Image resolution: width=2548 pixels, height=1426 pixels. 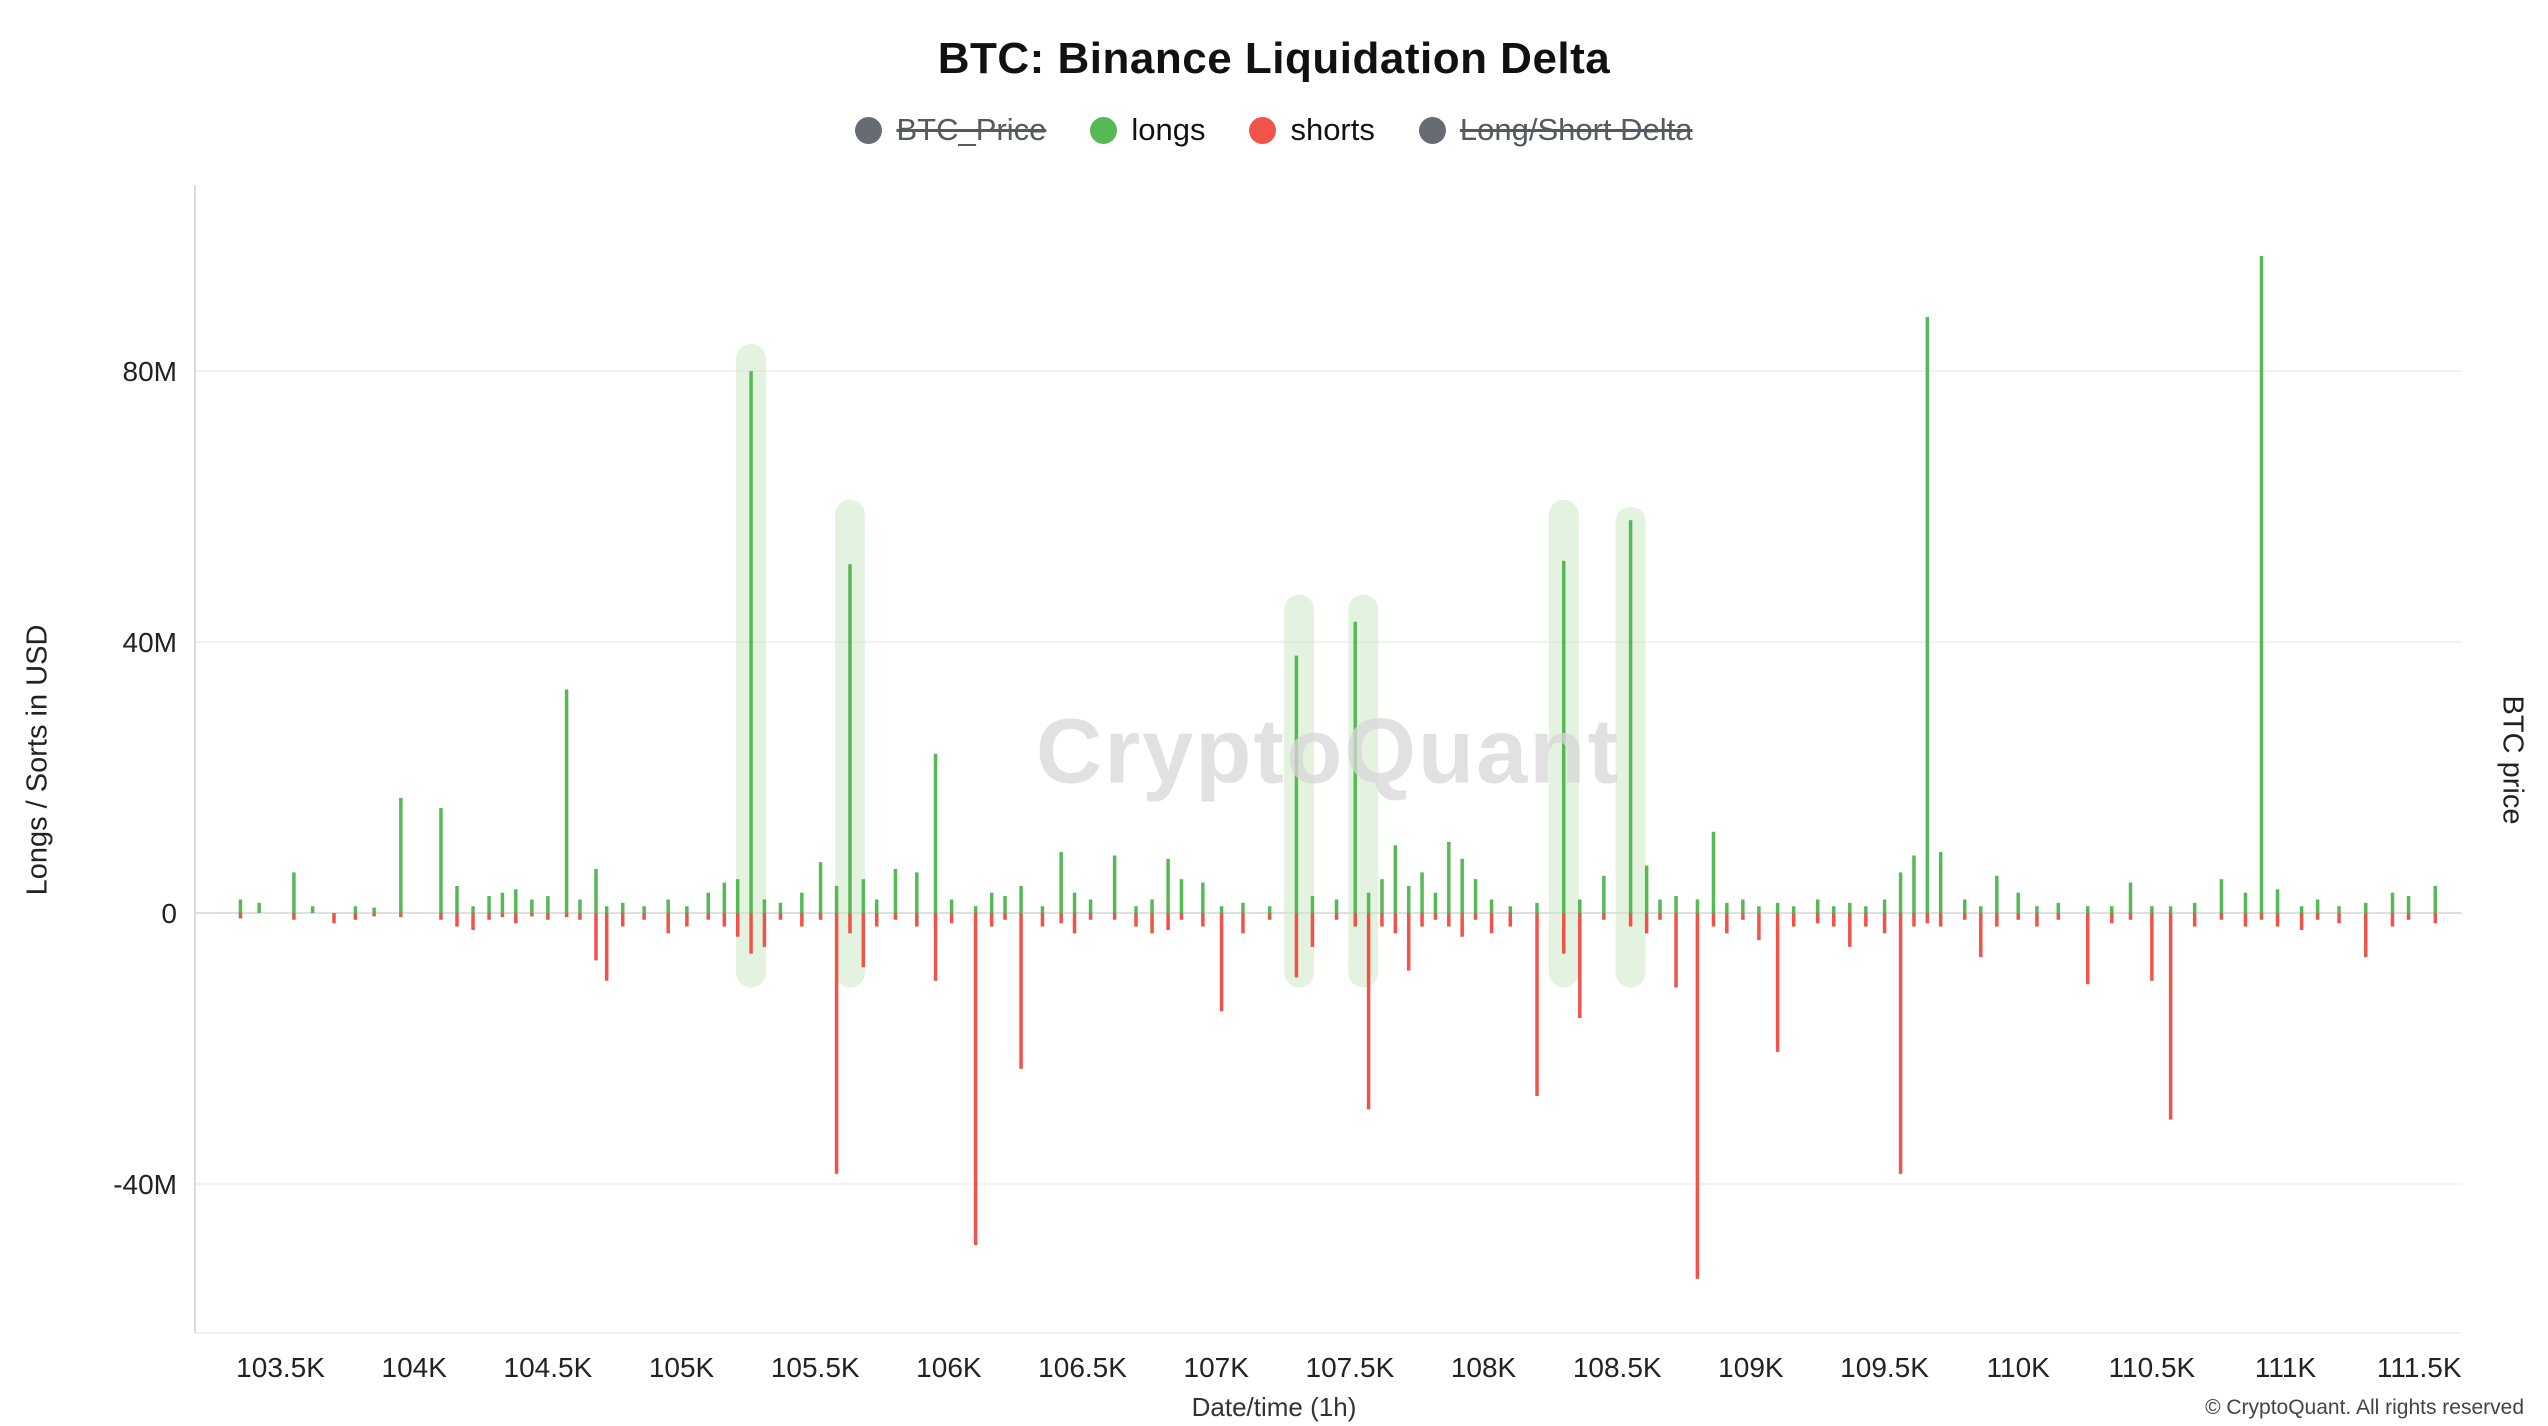 I want to click on x-axis-label: Date/time (1h), so click(x=1274, y=1407).